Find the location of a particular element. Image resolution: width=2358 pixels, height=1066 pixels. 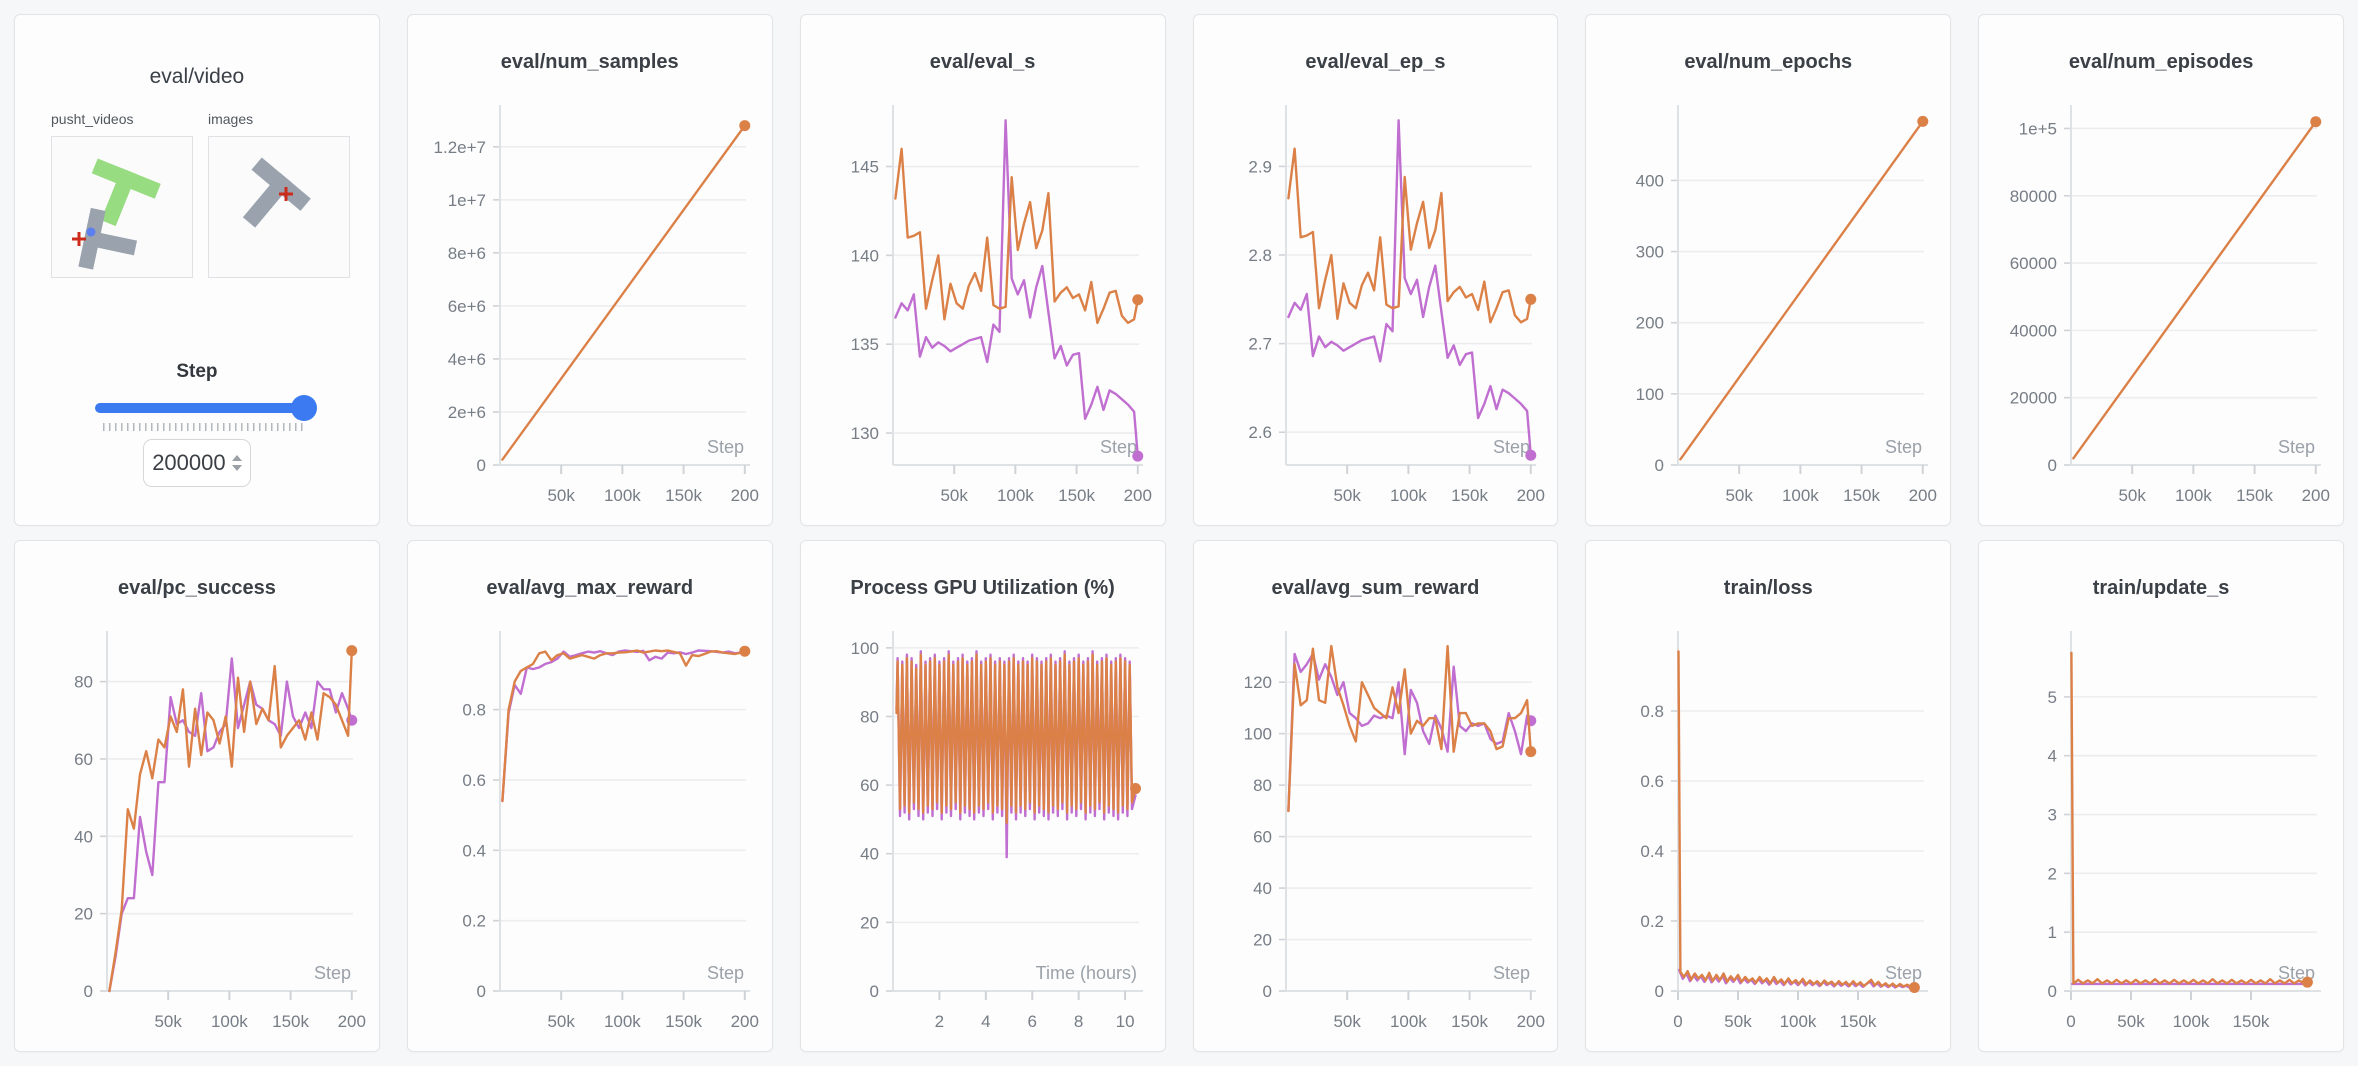

step-slider is located at coordinates (206, 408).